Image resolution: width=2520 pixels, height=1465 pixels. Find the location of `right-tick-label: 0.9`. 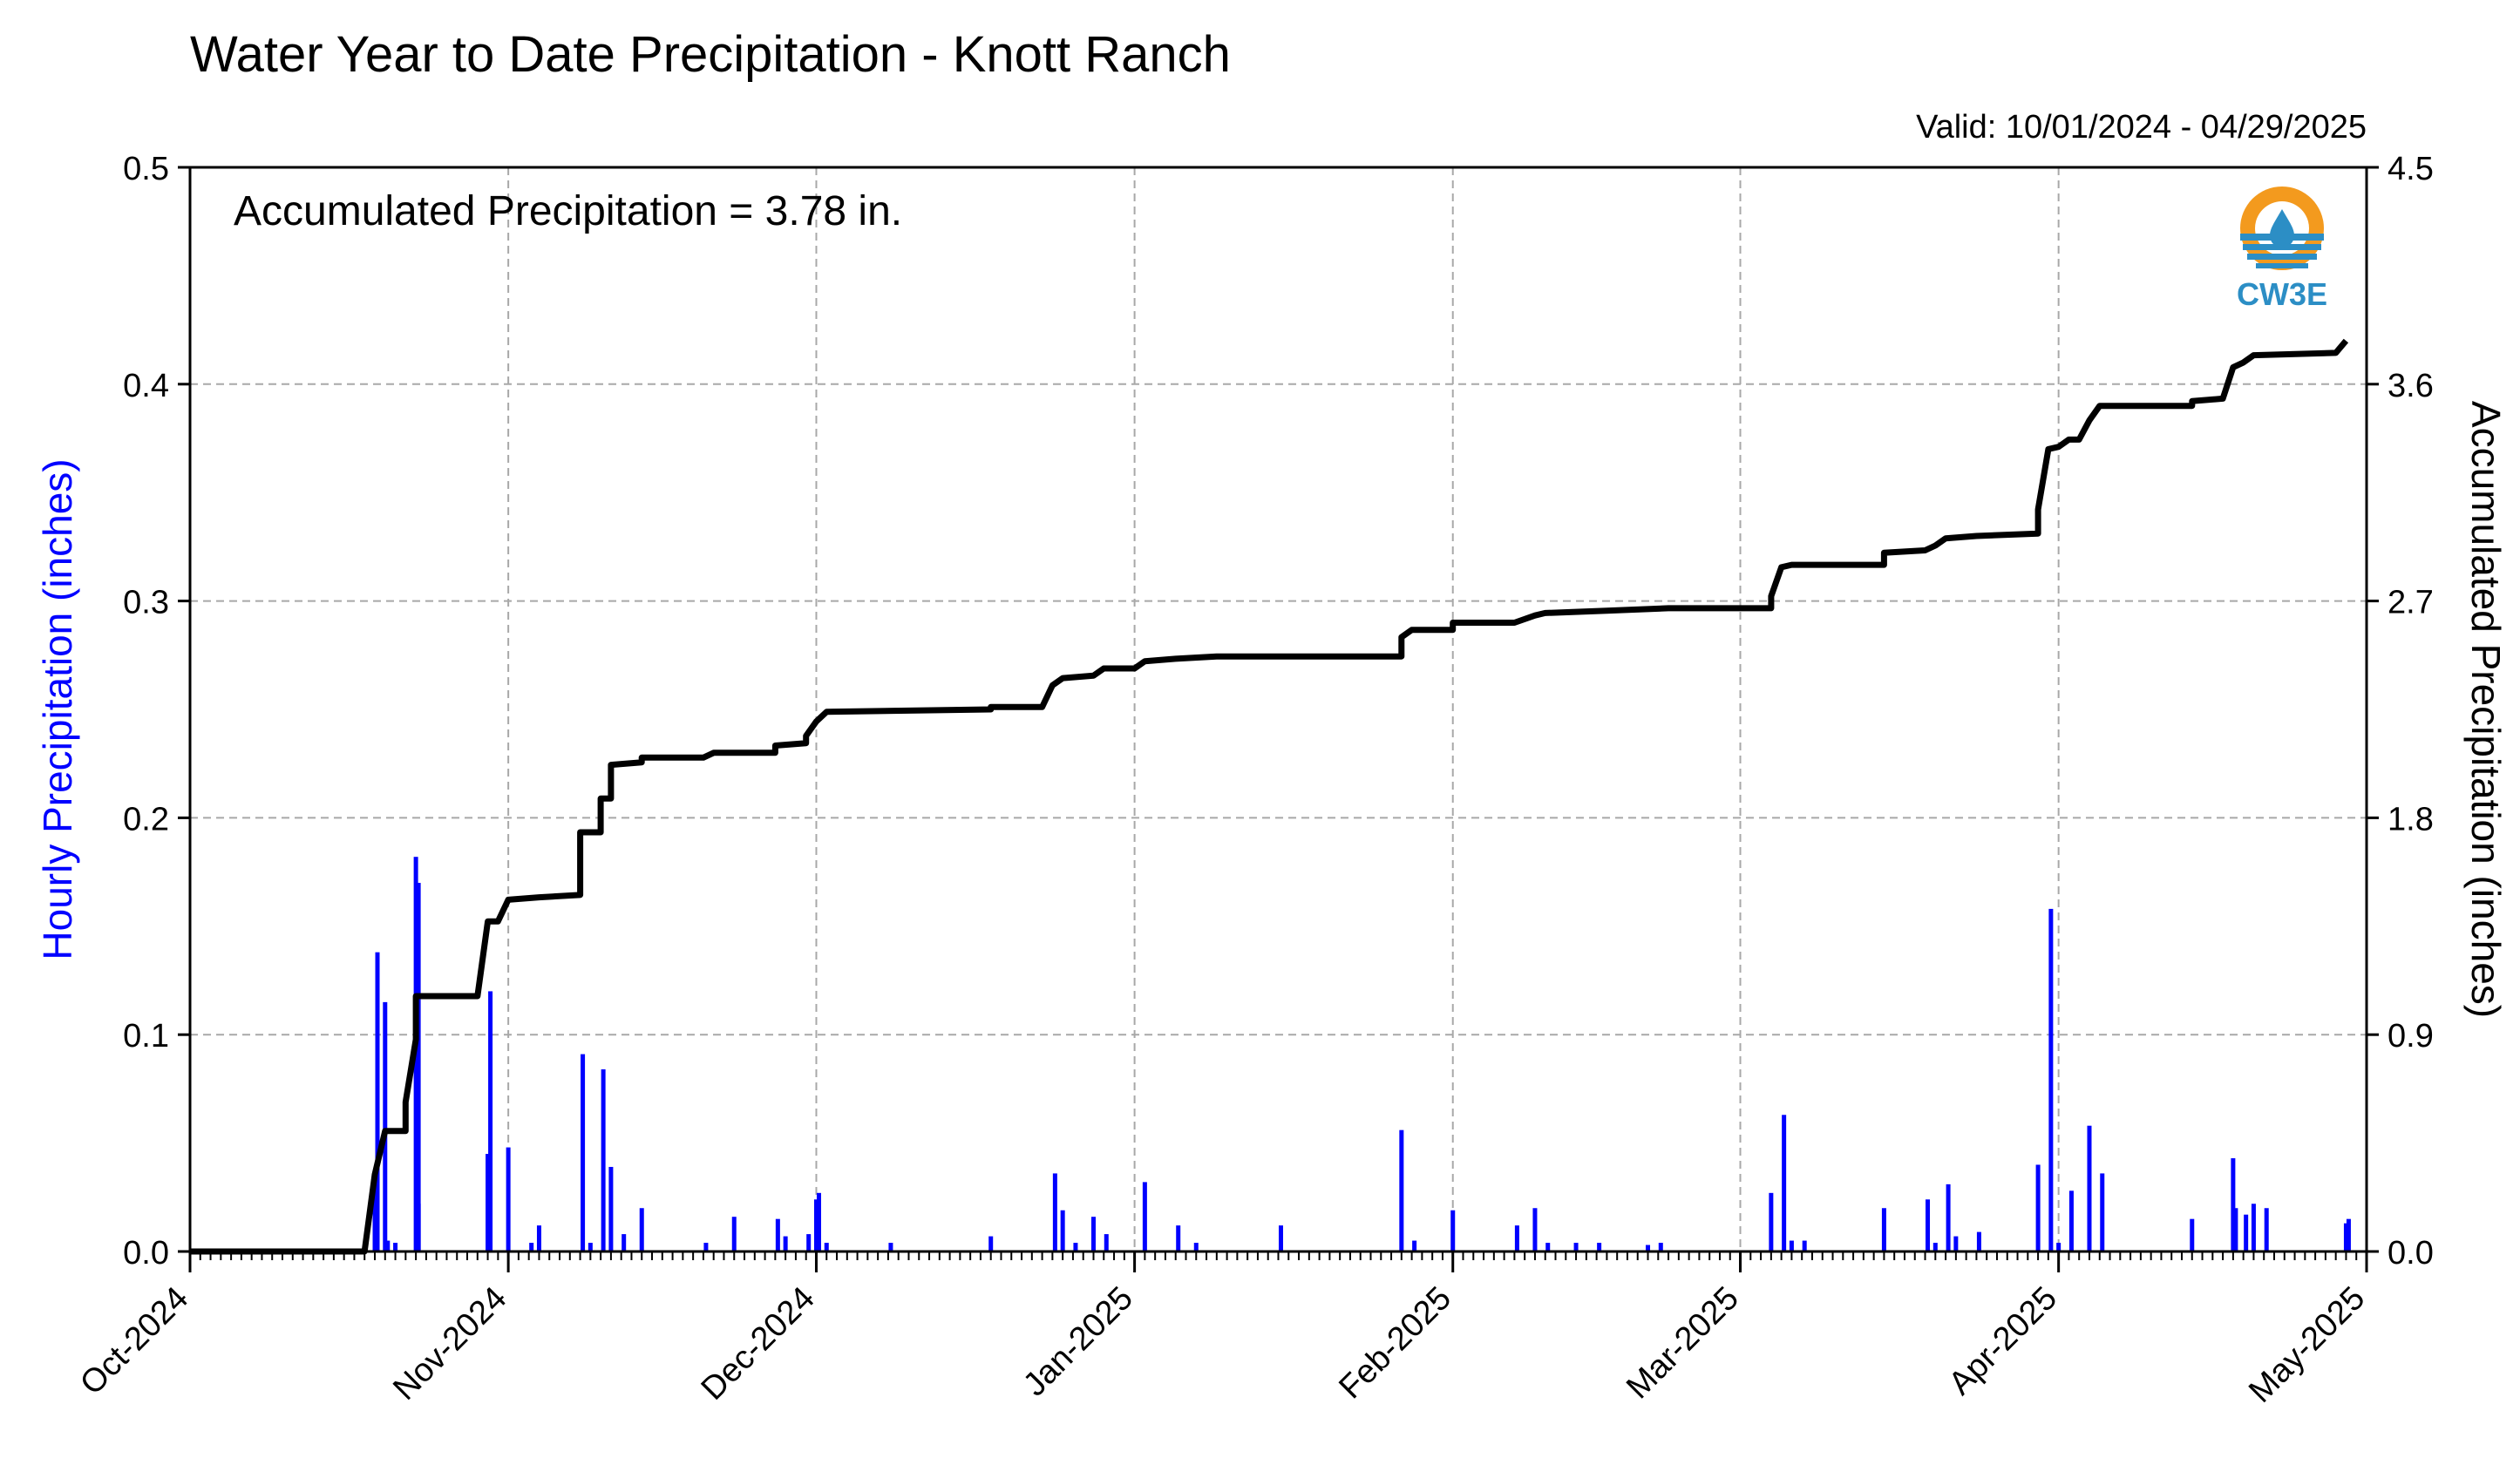

right-tick-label: 0.9 is located at coordinates (2411, 1036).